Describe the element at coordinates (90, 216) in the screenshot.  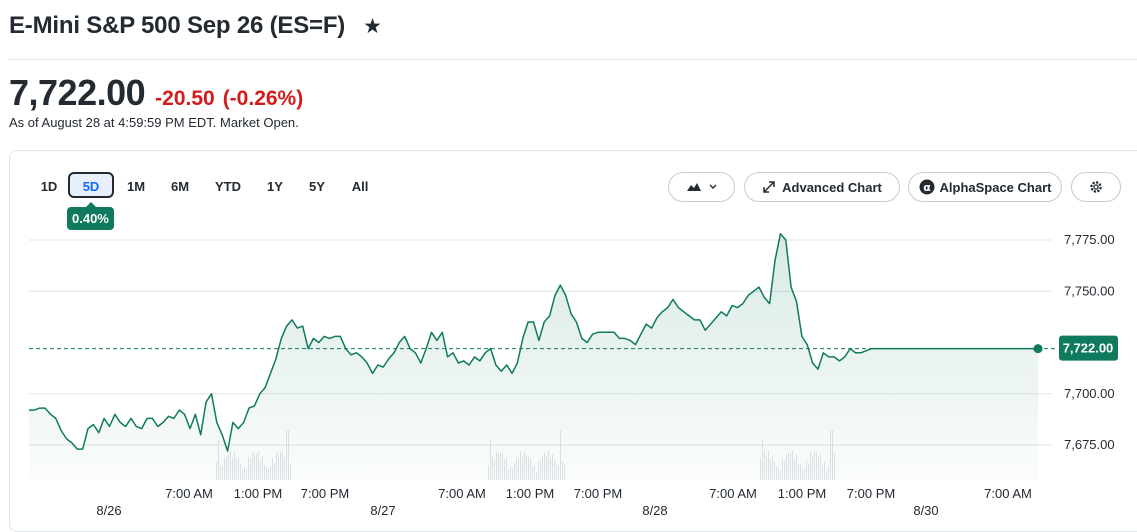
I see `performance-badge: 0.40%` at that location.